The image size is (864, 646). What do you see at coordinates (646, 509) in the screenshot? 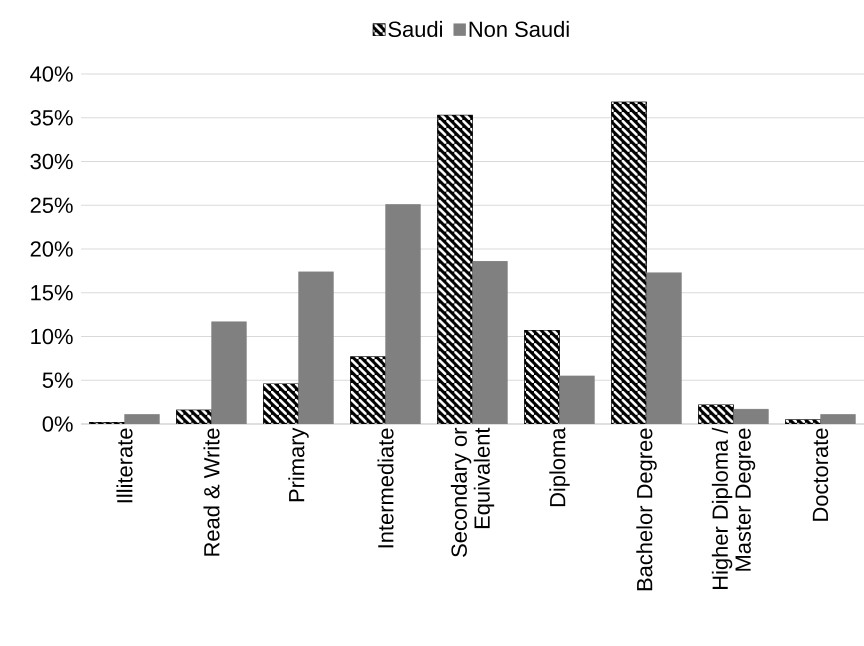
I see `x-tick-label: Bachelor Degree` at bounding box center [646, 509].